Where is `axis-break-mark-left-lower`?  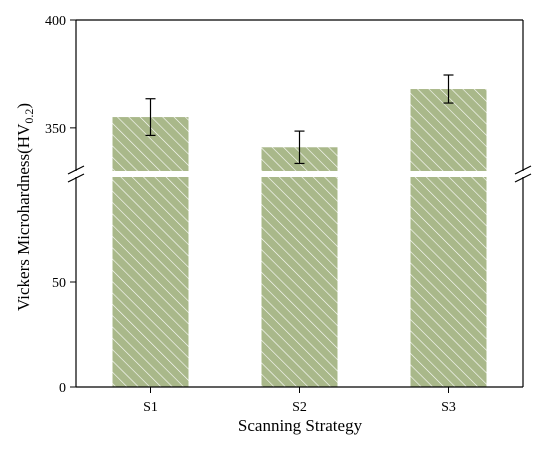 axis-break-mark-left-lower is located at coordinates (76, 178).